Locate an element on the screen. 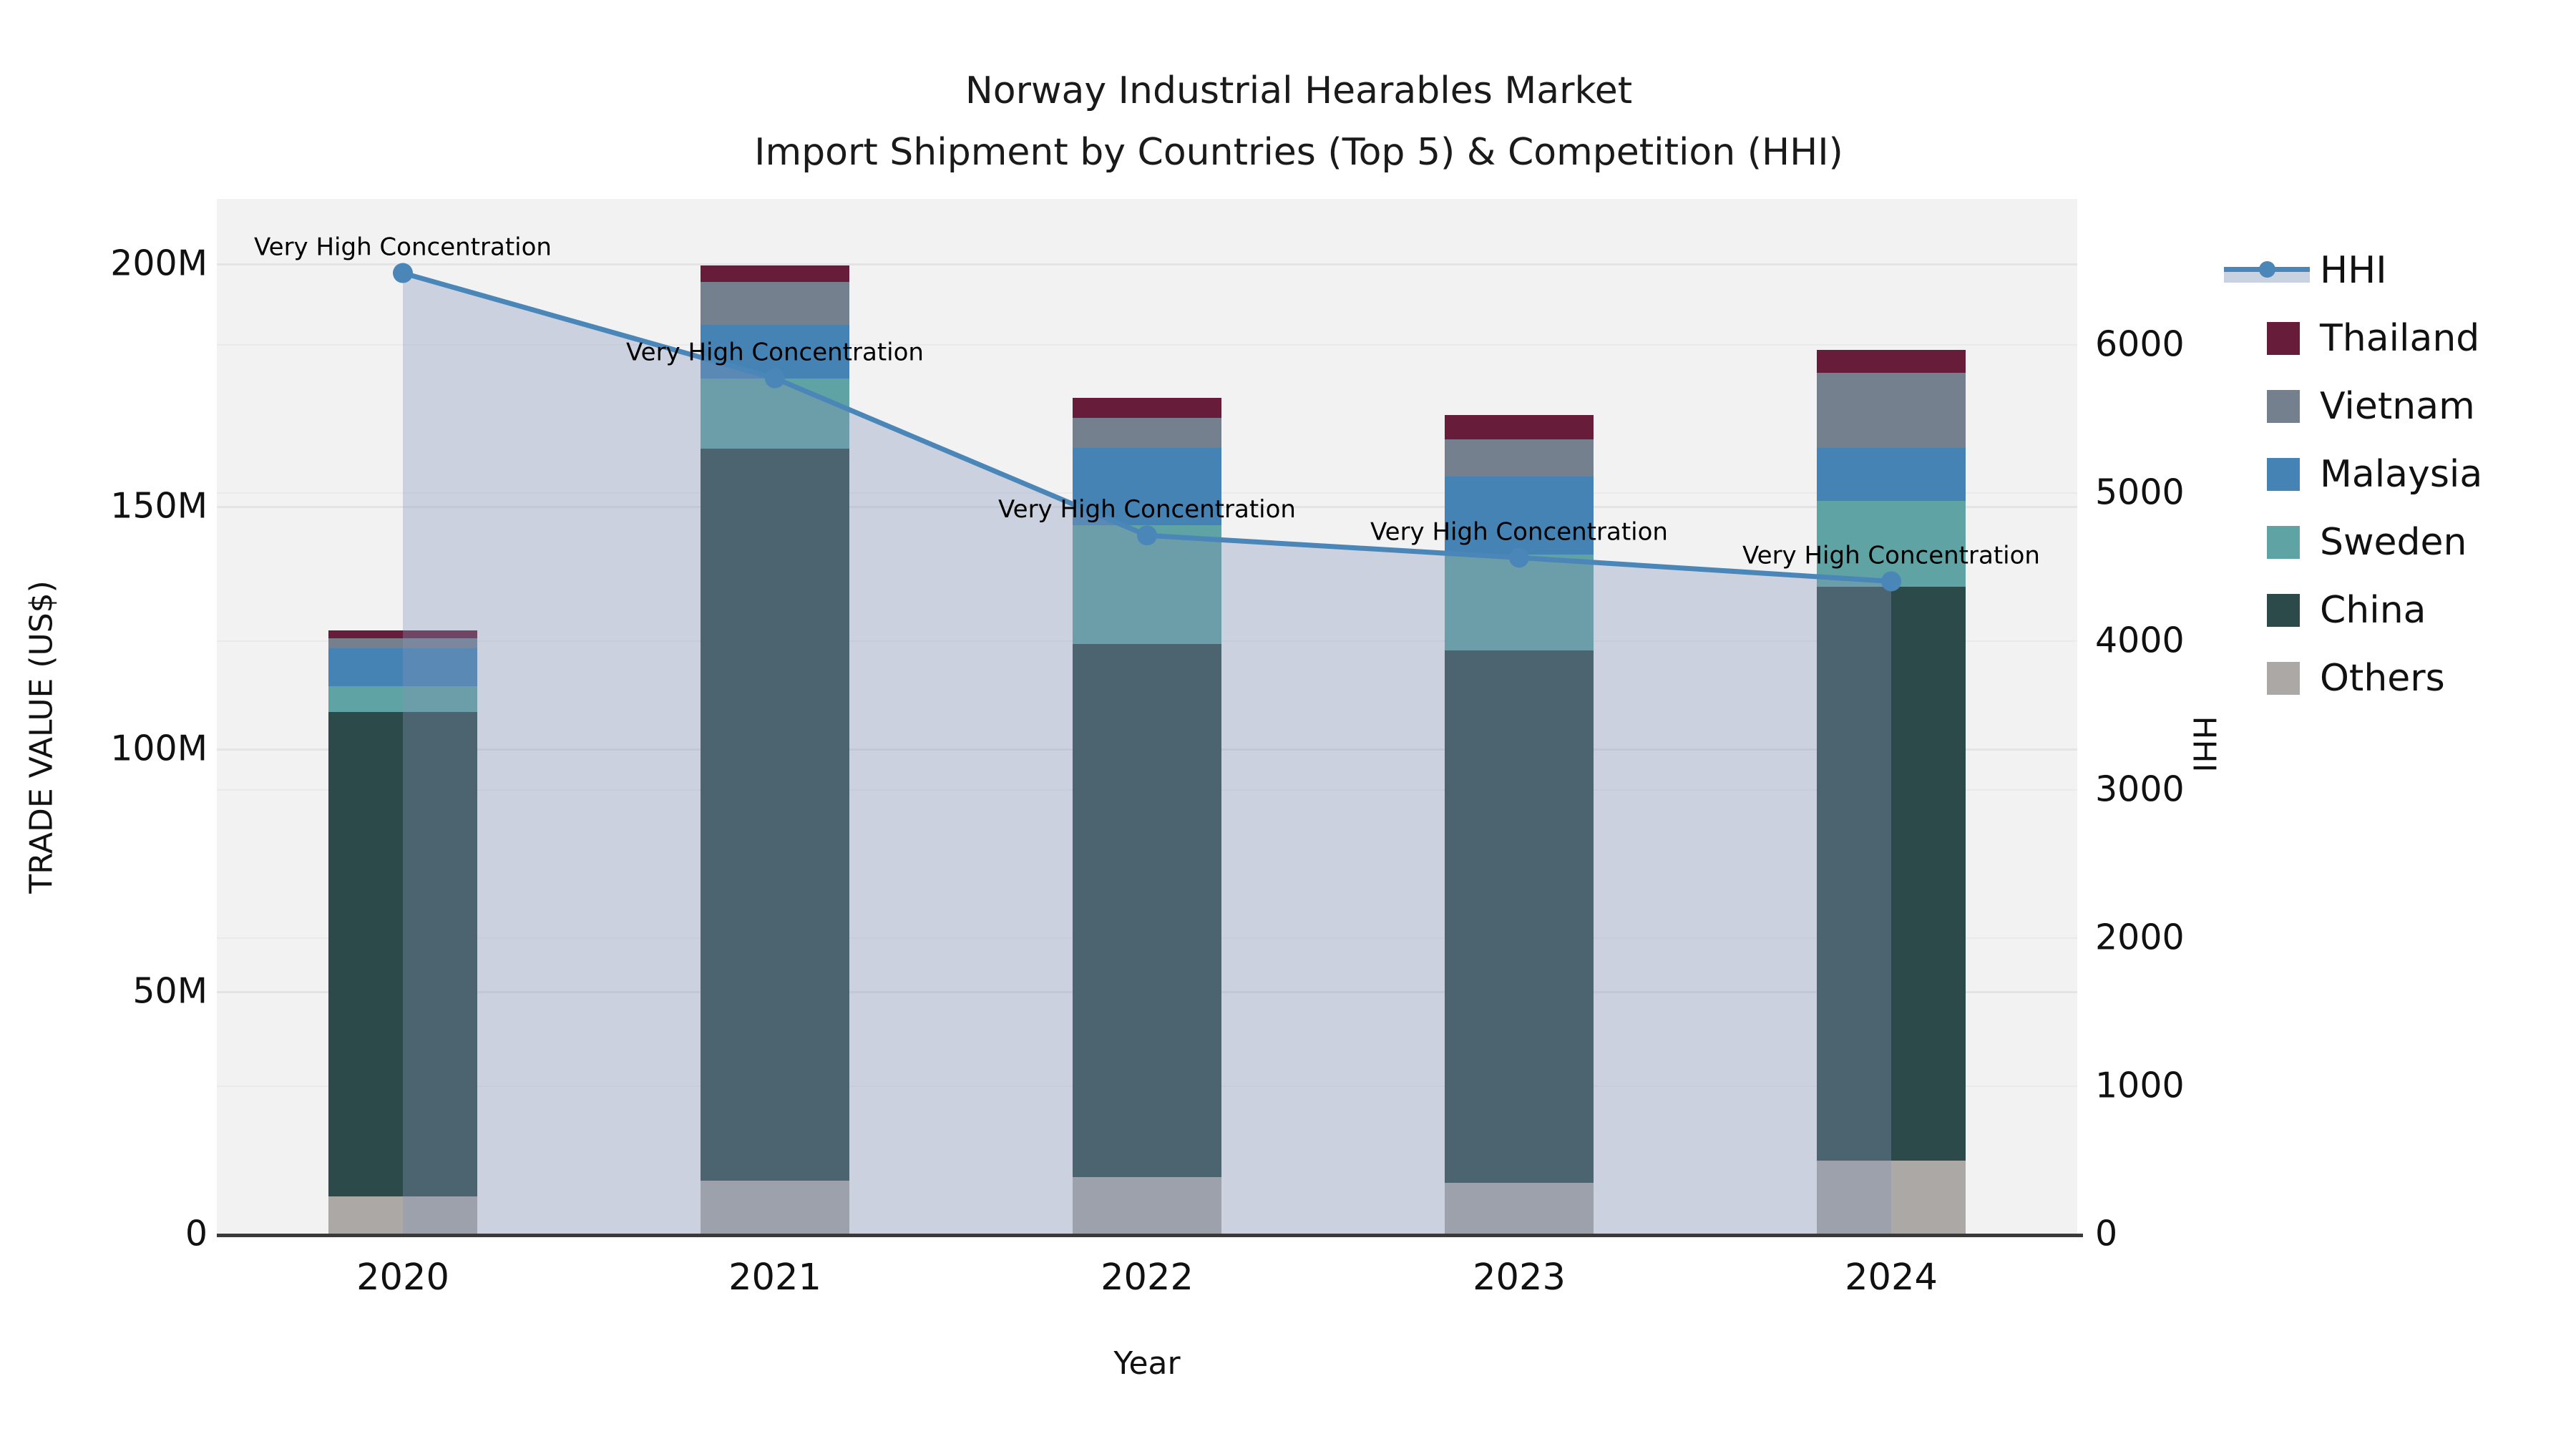  bar-segment-china-2020 is located at coordinates (402, 954).